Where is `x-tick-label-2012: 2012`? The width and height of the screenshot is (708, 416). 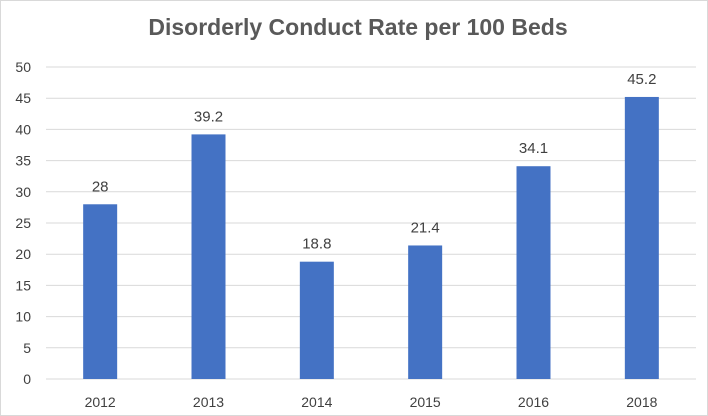 x-tick-label-2012: 2012 is located at coordinates (100, 402).